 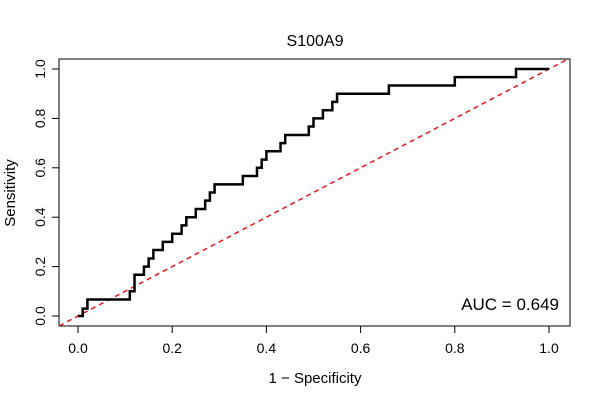 I want to click on x-tick-label: 0.2, so click(x=172, y=348).